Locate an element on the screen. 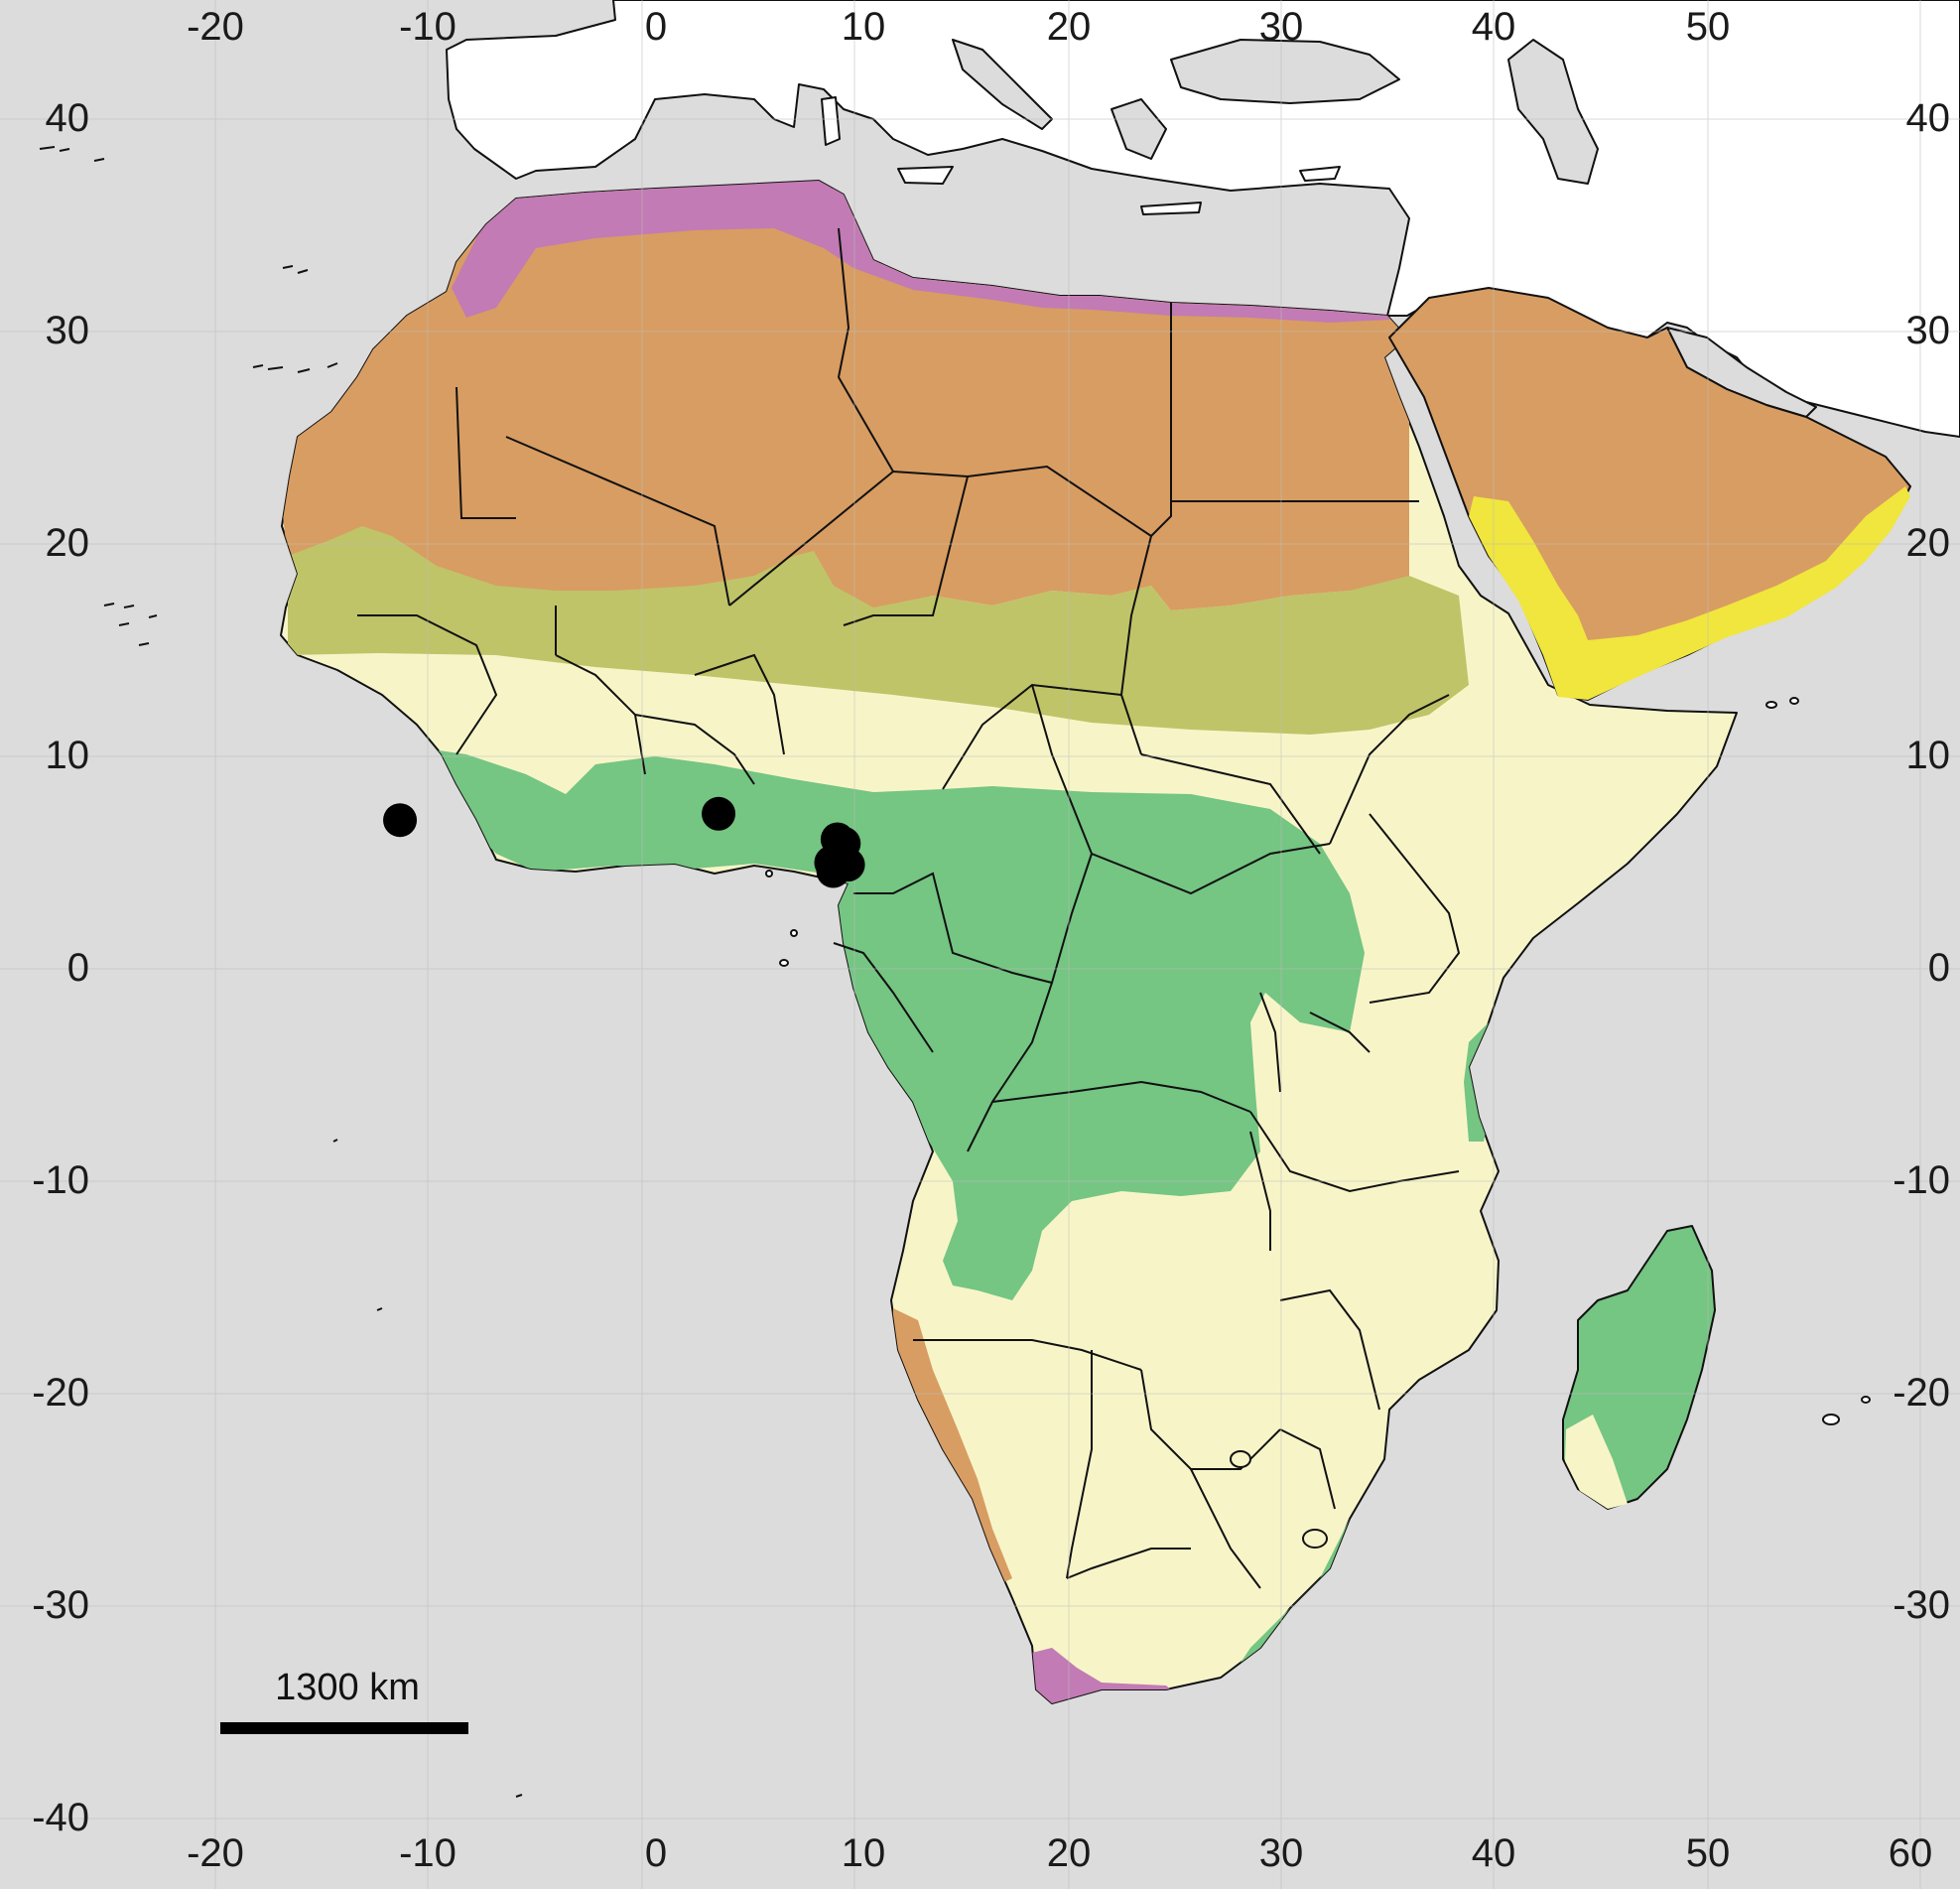  top-tick-label: 50 is located at coordinates (1708, 27).